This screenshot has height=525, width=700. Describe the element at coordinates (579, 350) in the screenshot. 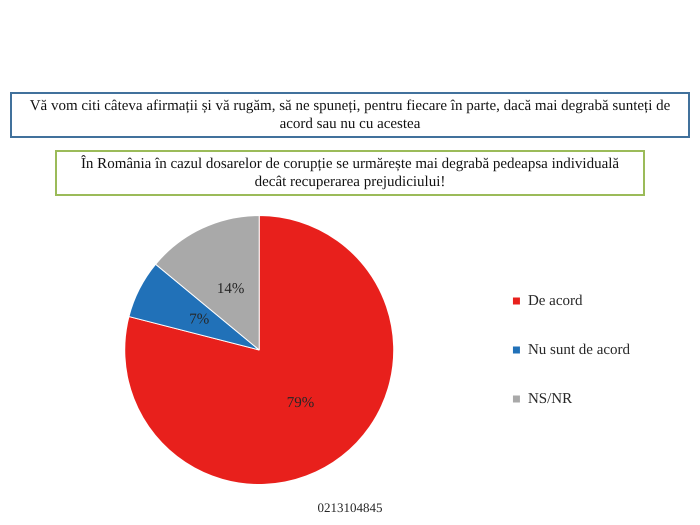

I see `legend-label: Nu sunt de acord` at that location.